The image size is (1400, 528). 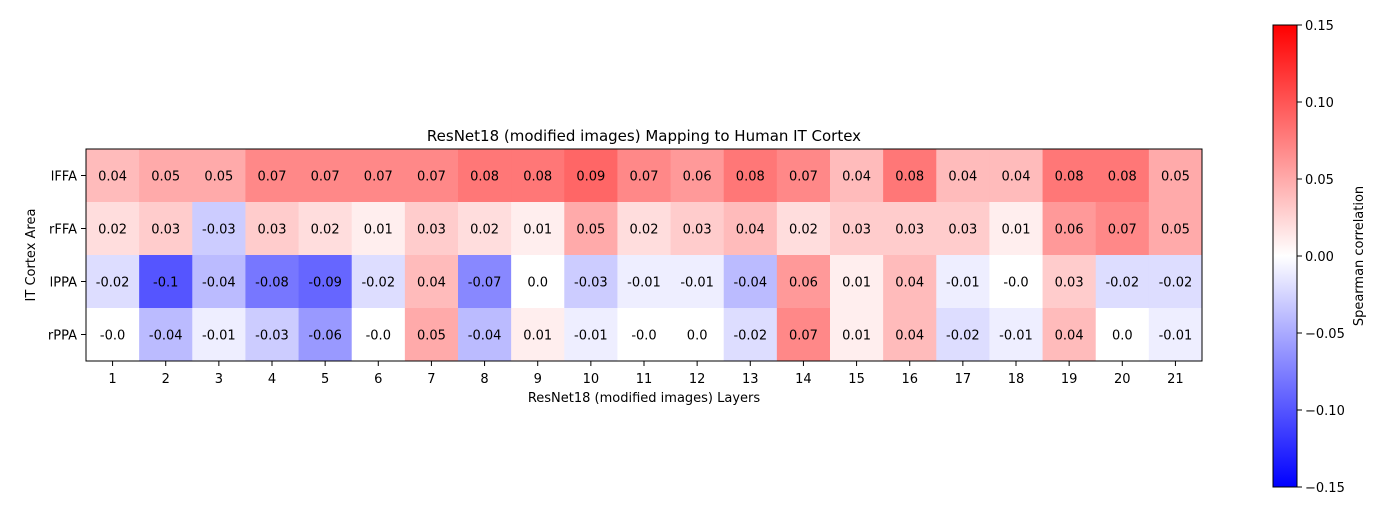 I want to click on cell-value-label: -0.09, so click(x=325, y=283).